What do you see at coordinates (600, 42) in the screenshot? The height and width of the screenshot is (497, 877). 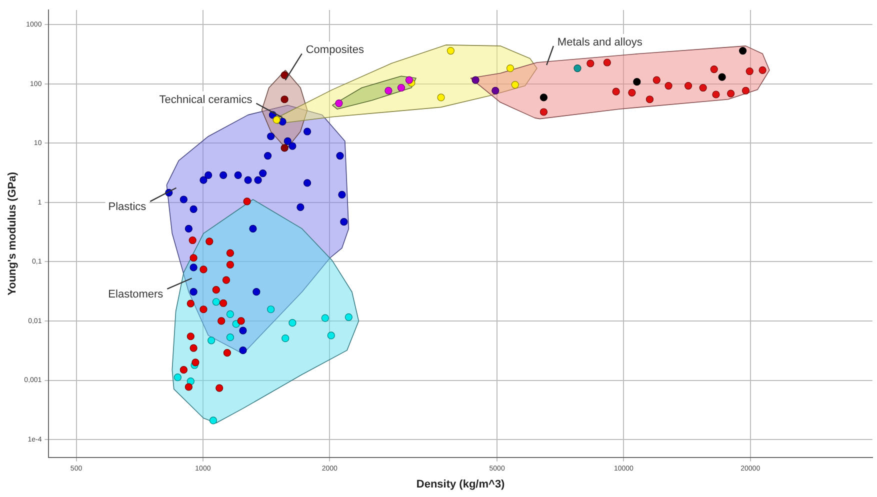 I see `series-label: Metals and alloys` at bounding box center [600, 42].